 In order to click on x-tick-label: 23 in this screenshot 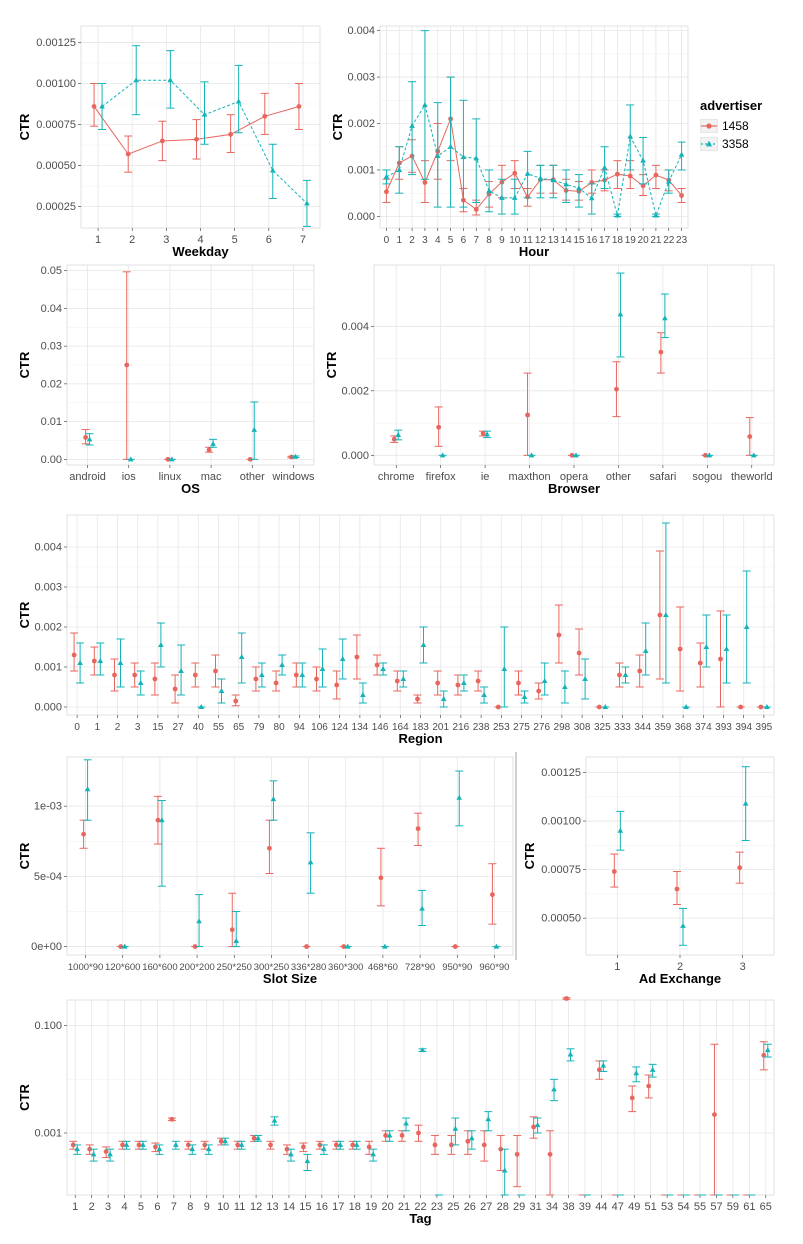, I will do `click(437, 1207)`.